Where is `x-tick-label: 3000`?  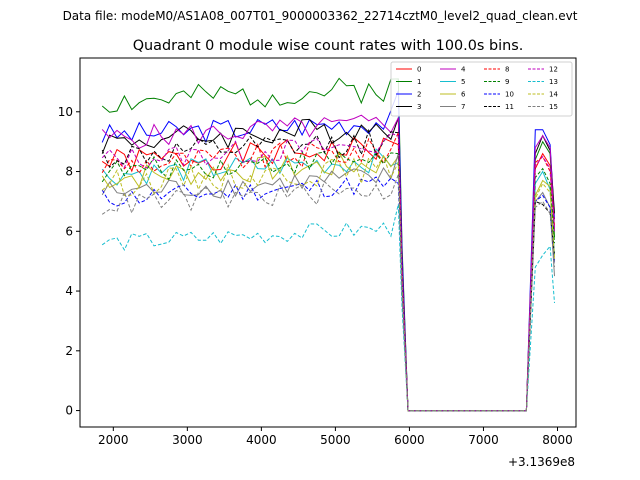
x-tick-label: 3000 is located at coordinates (187, 440).